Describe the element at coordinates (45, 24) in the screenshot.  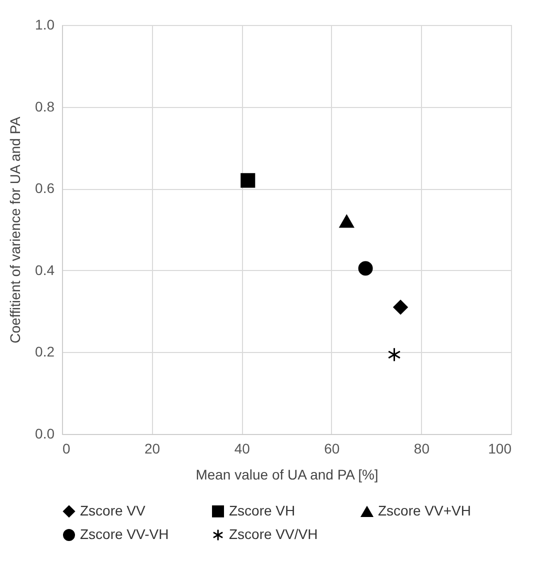
I see `y-tick-label: 1.0` at that location.